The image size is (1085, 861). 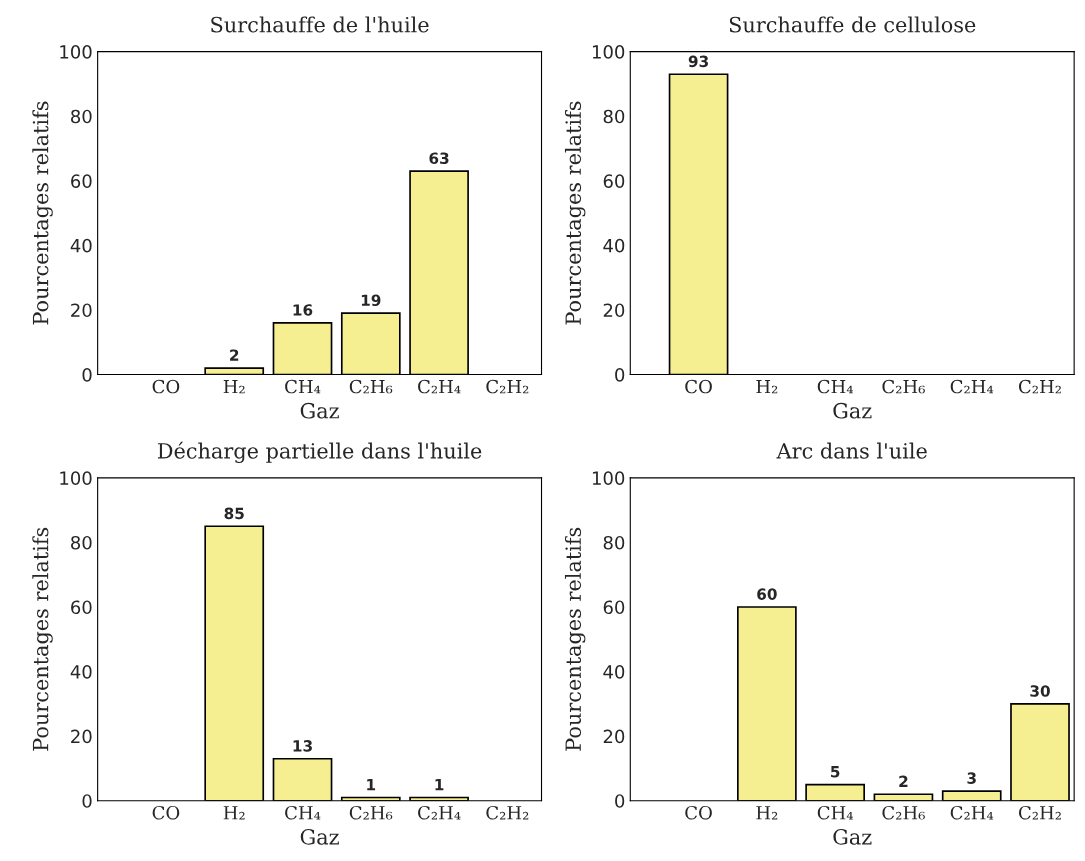 What do you see at coordinates (319, 452) in the screenshot?
I see `chart-title: Décharge partielle dans l'huile` at bounding box center [319, 452].